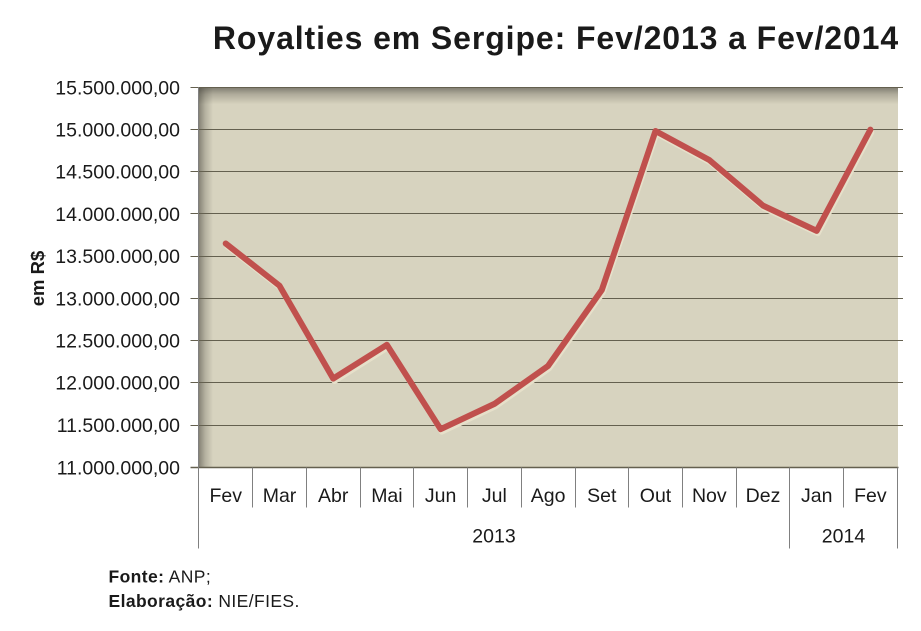  I want to click on svg-text: 15.000.000,00, so click(117, 131).